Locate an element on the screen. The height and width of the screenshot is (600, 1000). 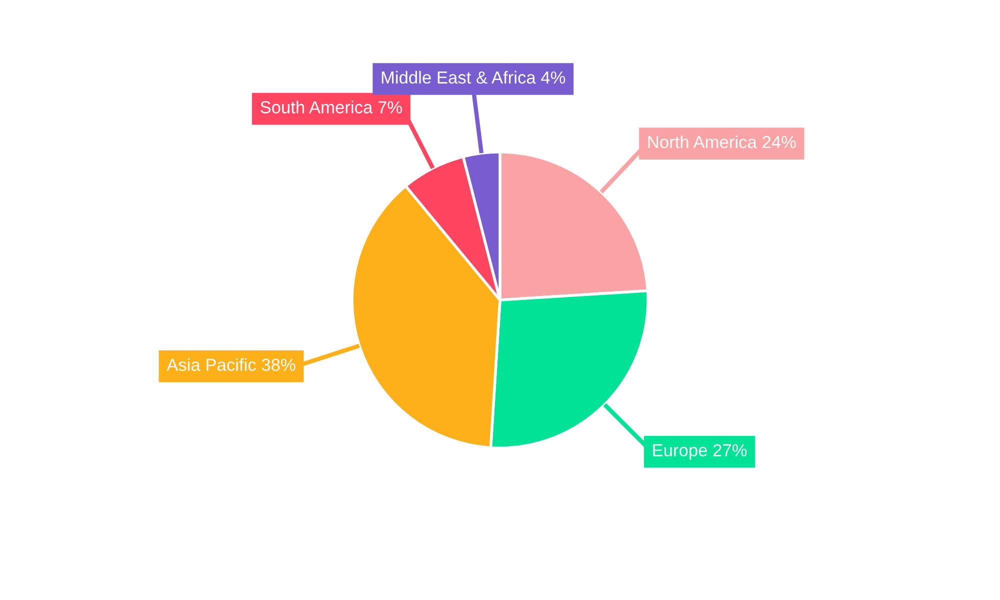
slice-label: South America 7% is located at coordinates (331, 107).